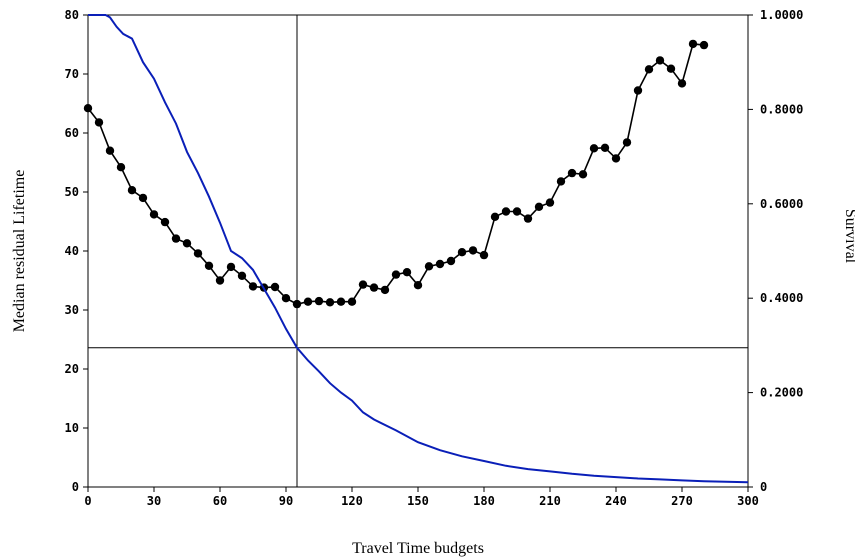  What do you see at coordinates (781, 15) in the screenshot?
I see `y2-tick-label: 1.0000` at bounding box center [781, 15].